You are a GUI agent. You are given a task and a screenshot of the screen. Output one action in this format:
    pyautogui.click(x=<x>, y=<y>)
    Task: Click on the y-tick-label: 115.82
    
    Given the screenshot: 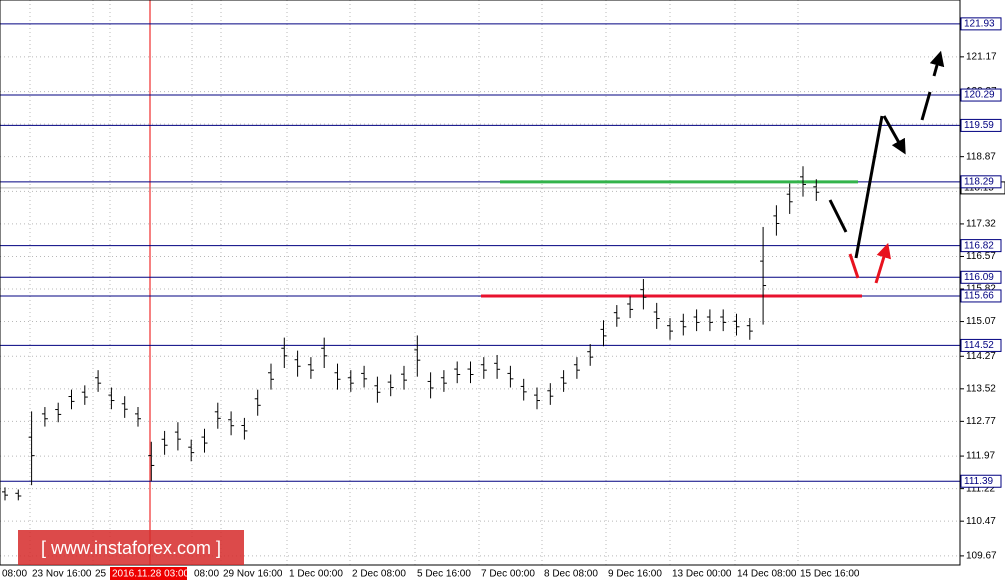 What is the action you would take?
    pyautogui.click(x=981, y=289)
    